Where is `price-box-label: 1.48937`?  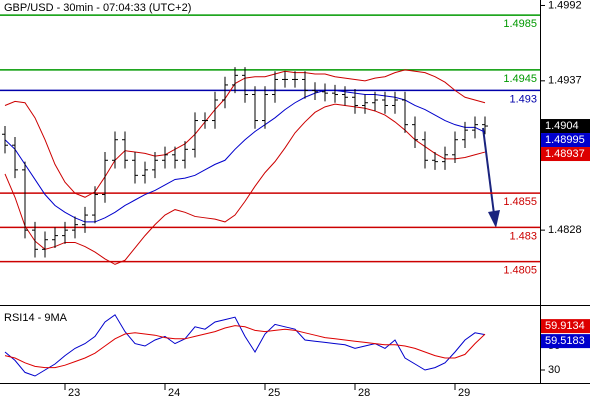
price-box-label: 1.48937 is located at coordinates (565, 154).